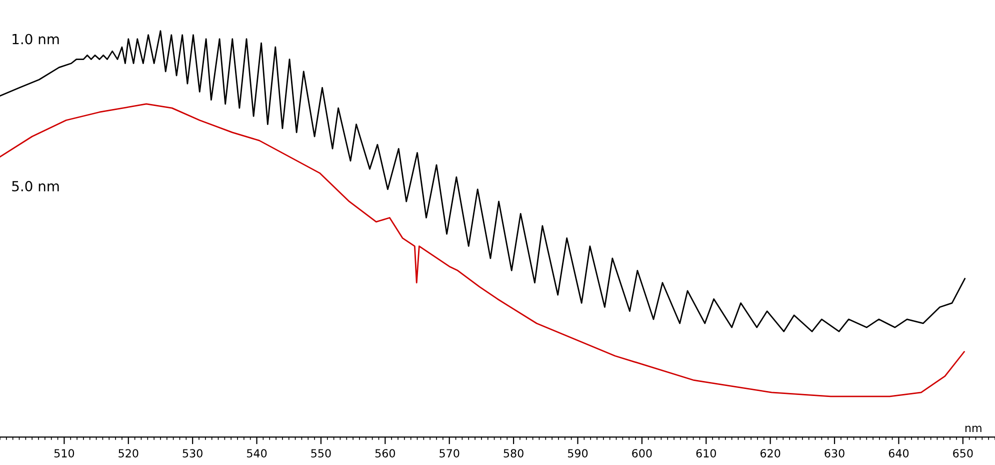 The height and width of the screenshot is (465, 995). Describe the element at coordinates (770, 453) in the screenshot. I see `x-tick-label: 620` at that location.